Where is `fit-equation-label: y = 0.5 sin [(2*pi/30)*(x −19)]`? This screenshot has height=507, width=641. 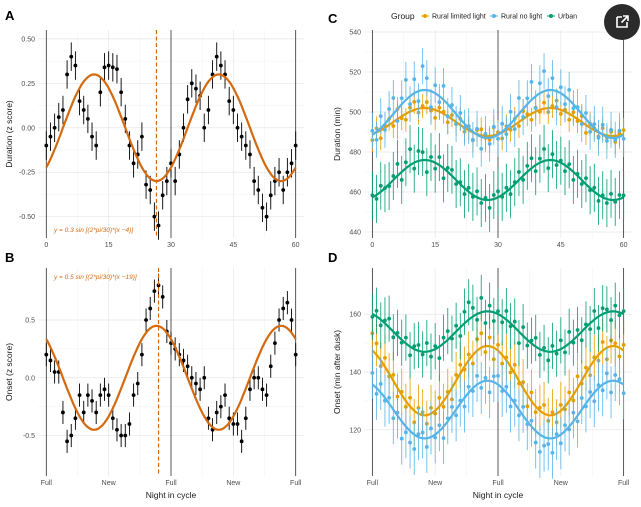 fit-equation-label: y = 0.5 sin [(2*pi/30)*(x −19)] is located at coordinates (95, 277).